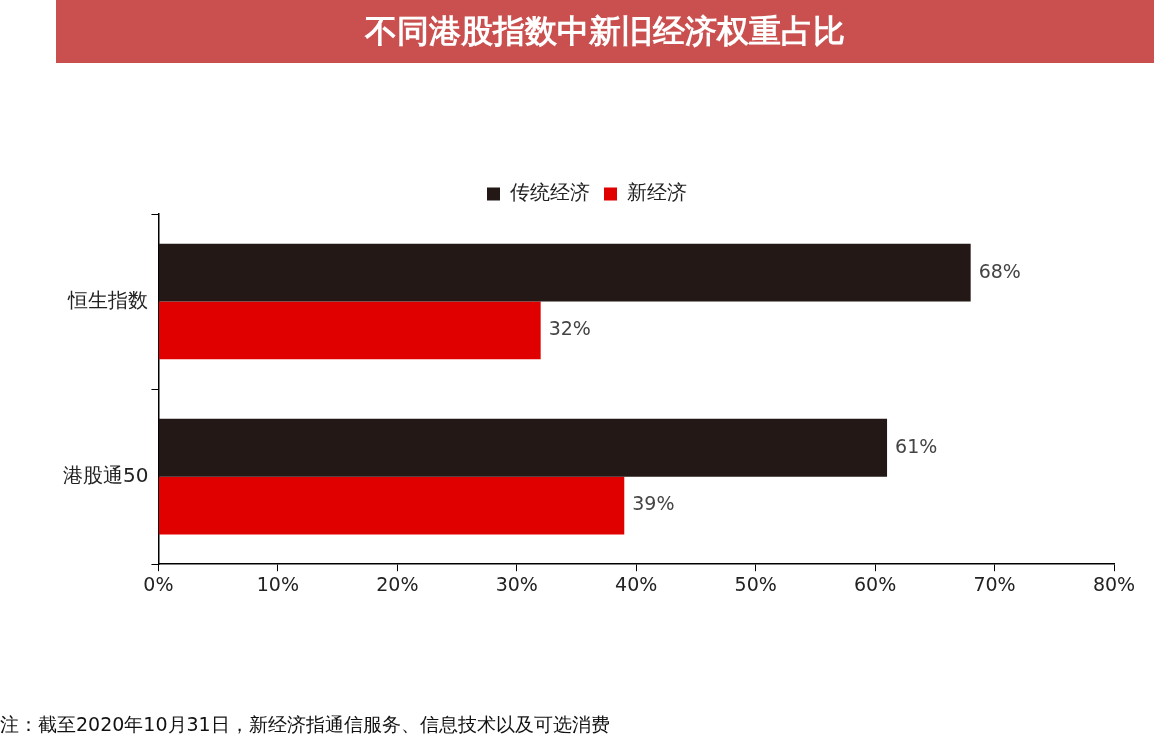  I want to click on data-label: 61%, so click(916, 445).